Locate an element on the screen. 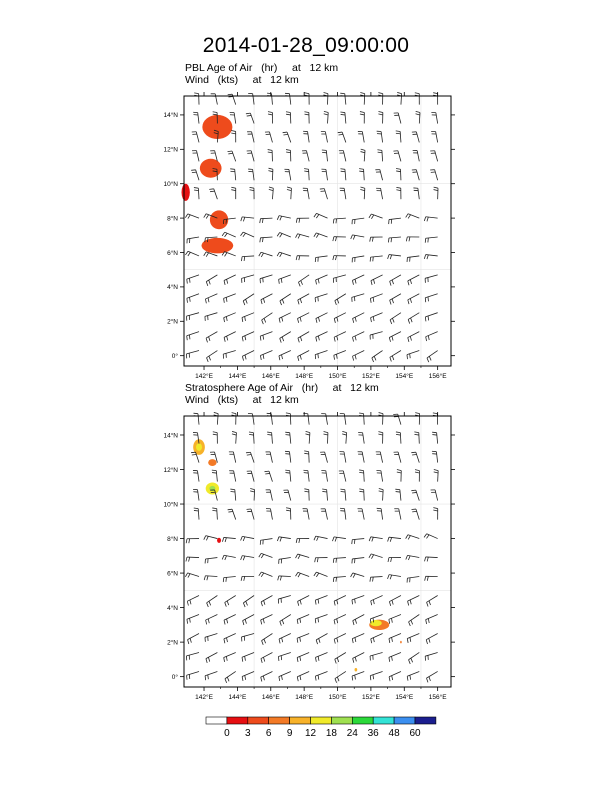 This screenshot has height=792, width=612. y-tick-label: 6°N is located at coordinates (172, 253).